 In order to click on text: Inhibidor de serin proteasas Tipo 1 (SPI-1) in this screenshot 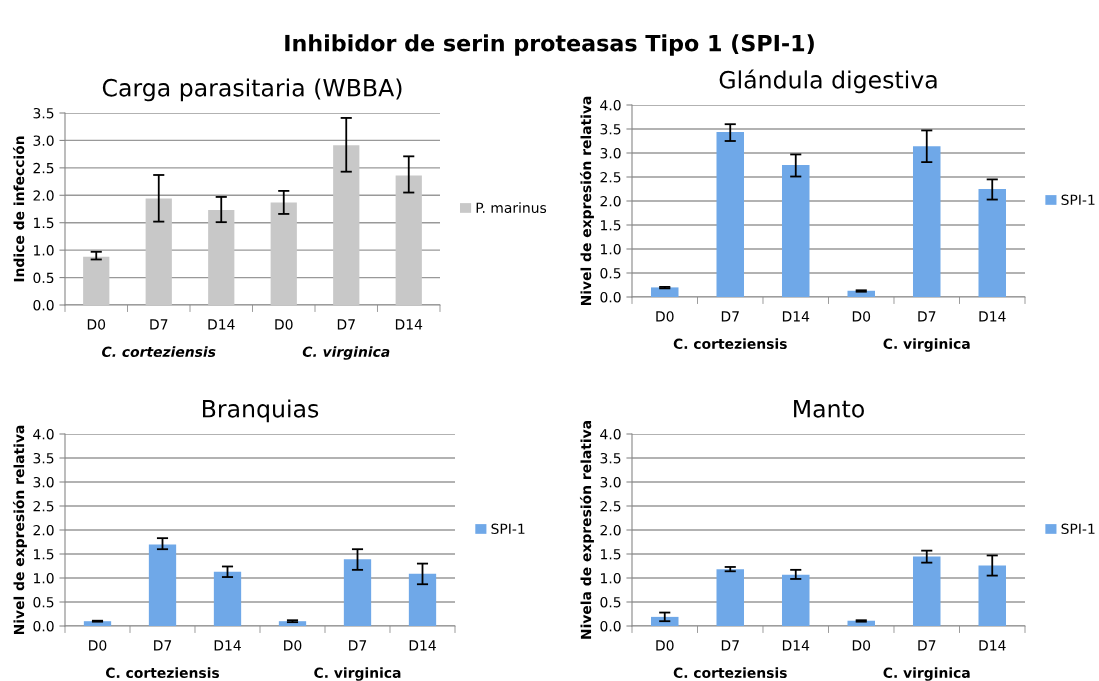, I will do `click(549, 45)`.